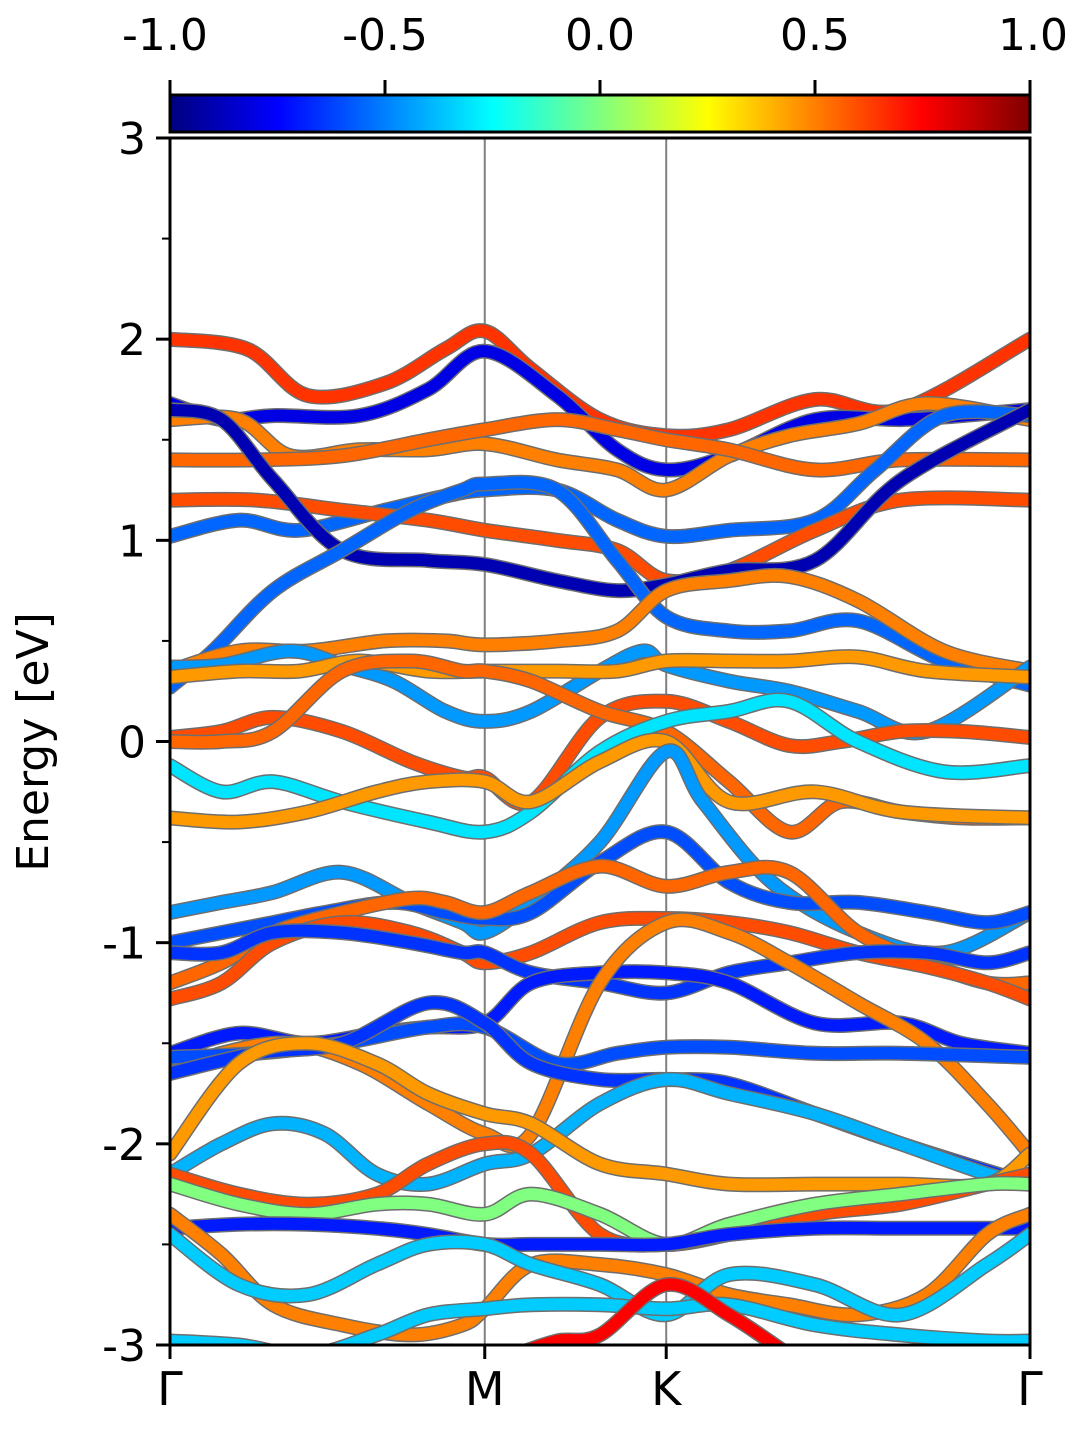  I want to click on colorbar-tick-label: -1.0, so click(165, 35).